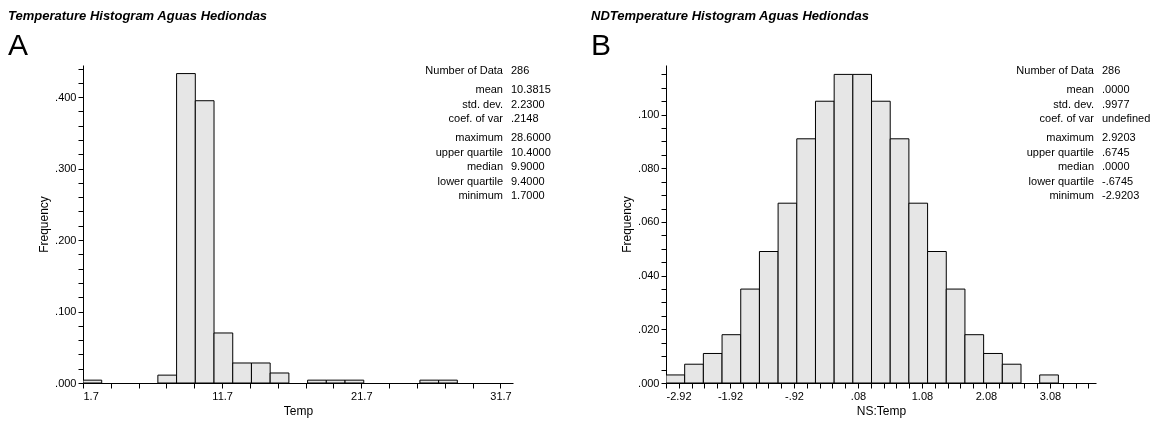 The height and width of the screenshot is (425, 1164). What do you see at coordinates (222, 395) in the screenshot?
I see `x-tick-label: 11.7` at bounding box center [222, 395].